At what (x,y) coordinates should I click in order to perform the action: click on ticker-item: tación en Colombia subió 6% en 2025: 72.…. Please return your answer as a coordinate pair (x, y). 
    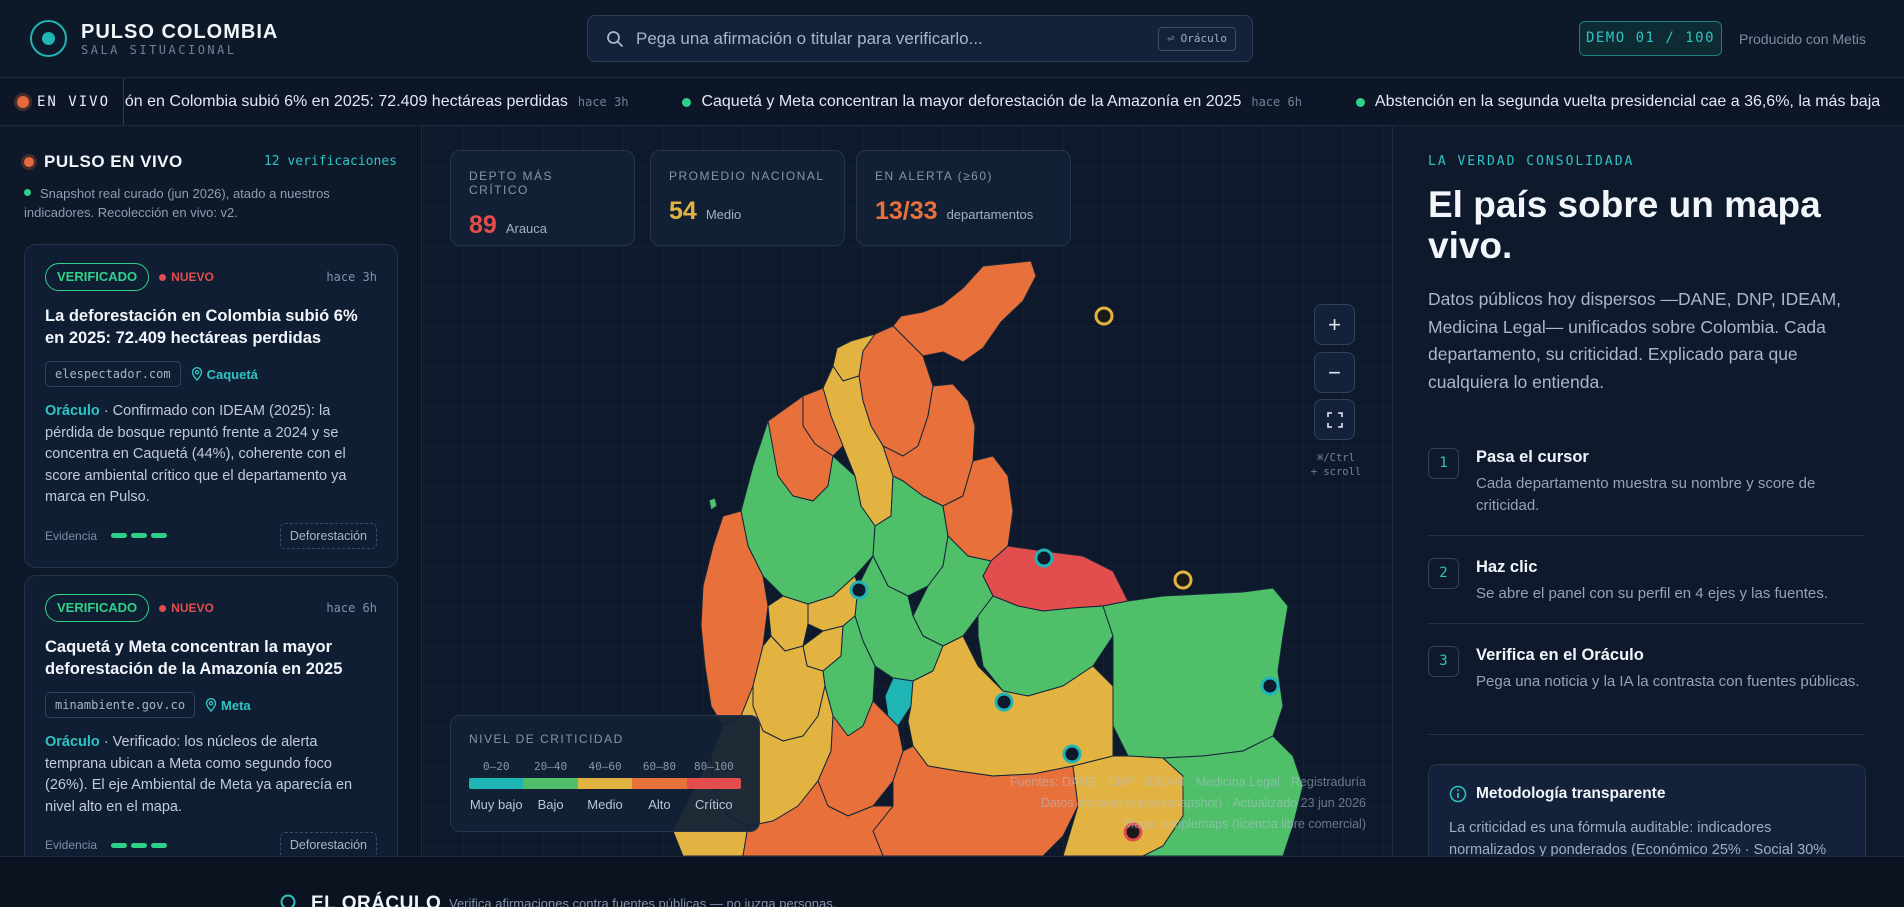
    Looking at the image, I should click on (364, 102).